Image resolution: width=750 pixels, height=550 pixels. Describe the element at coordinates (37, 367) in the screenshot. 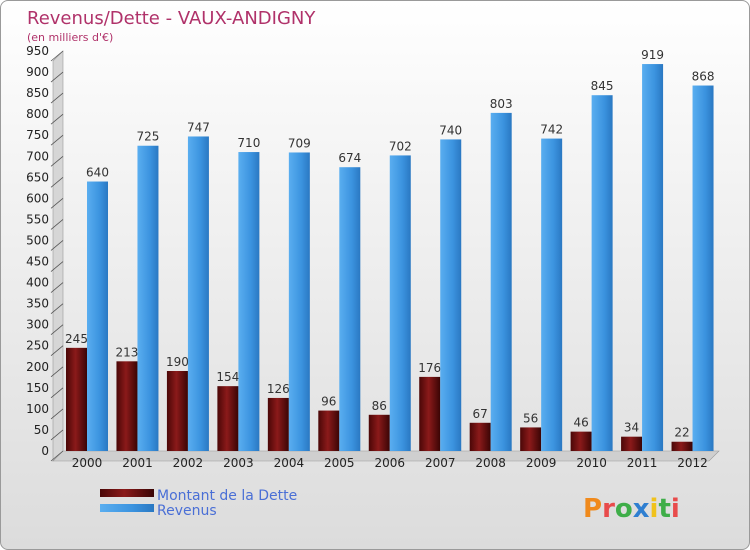

I see `y-tick-label: 200` at that location.